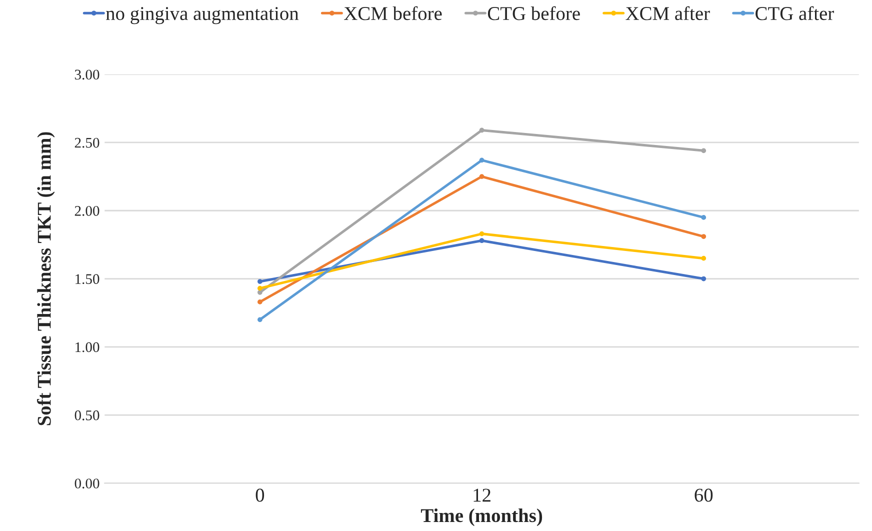 This screenshot has height=531, width=872. I want to click on x-axis-title: Time (months), so click(481, 517).